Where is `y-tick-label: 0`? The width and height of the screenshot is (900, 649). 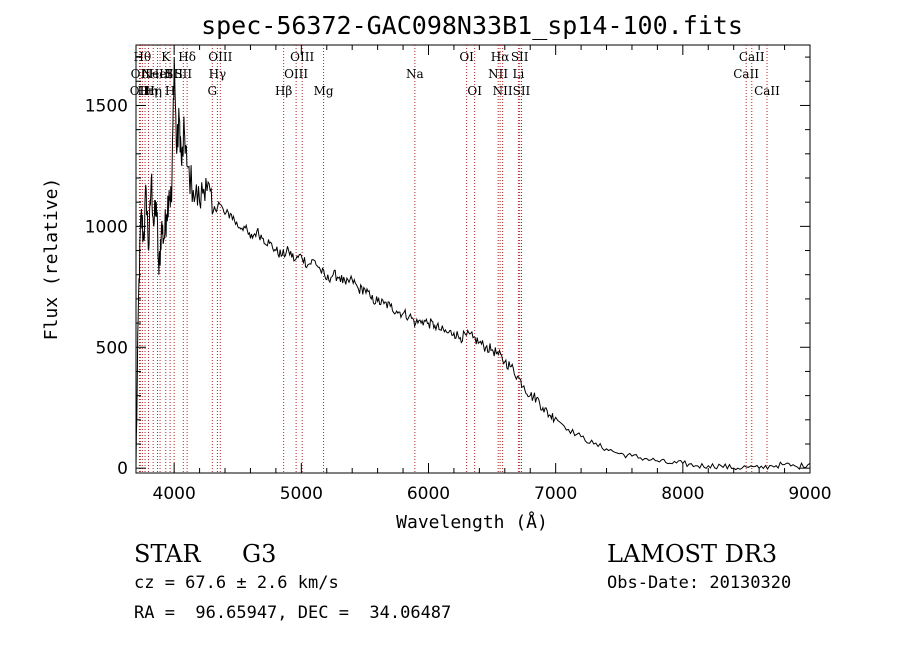 y-tick-label: 0 is located at coordinates (122, 469).